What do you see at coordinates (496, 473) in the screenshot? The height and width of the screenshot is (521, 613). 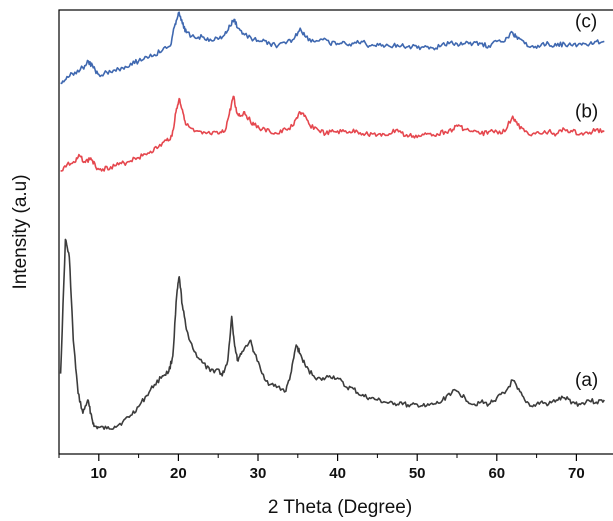 I see `x-tick-label-60: 60` at bounding box center [496, 473].